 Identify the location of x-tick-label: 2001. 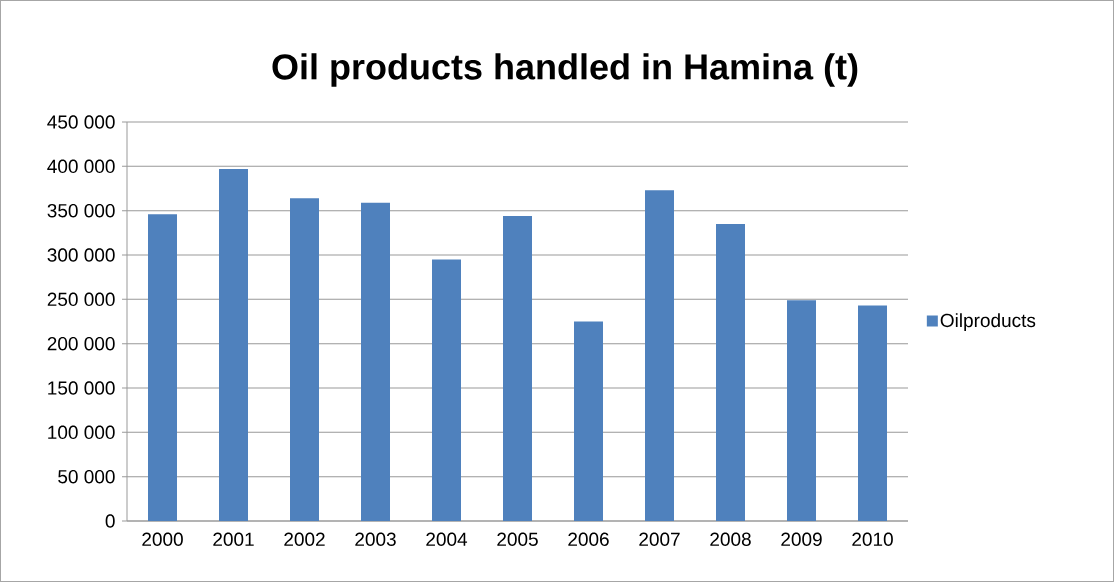
(233, 539).